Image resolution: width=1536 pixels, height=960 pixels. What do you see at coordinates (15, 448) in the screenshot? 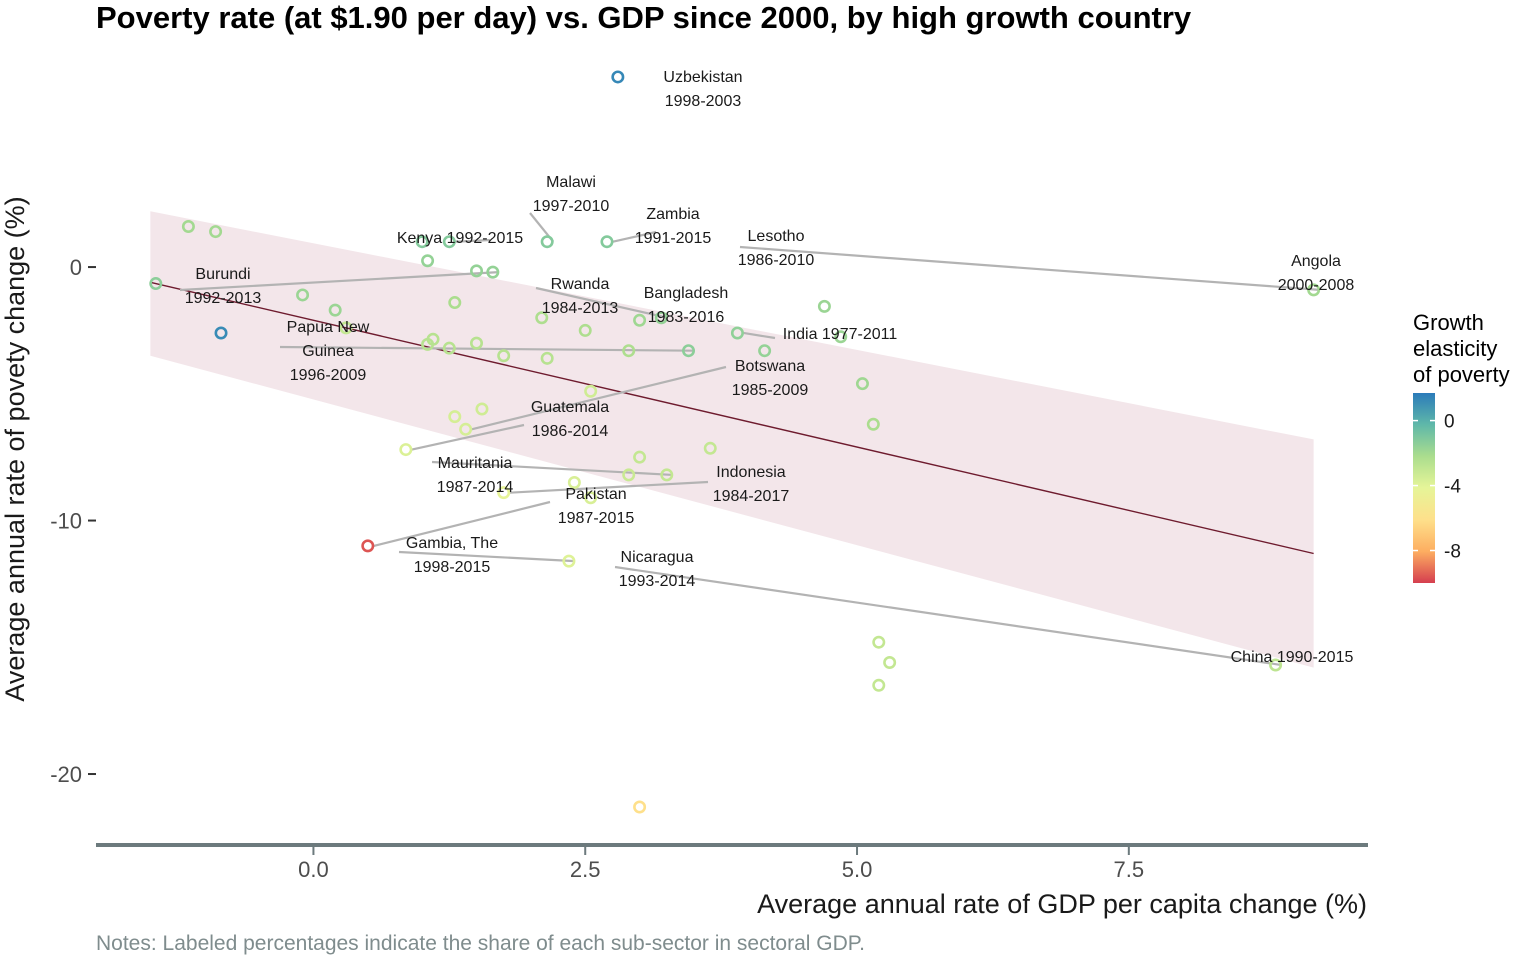
I see `y-axis-title: Average annual rate of povety change (%)` at bounding box center [15, 448].